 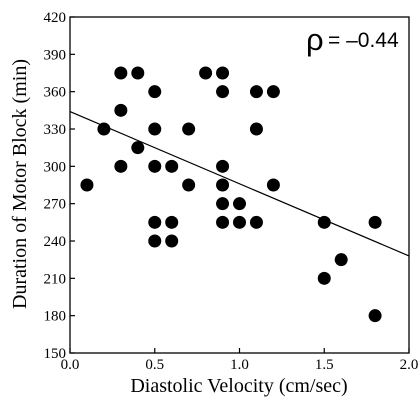 What do you see at coordinates (55, 93) in the screenshot?
I see `y-tick-label: 360` at bounding box center [55, 93].